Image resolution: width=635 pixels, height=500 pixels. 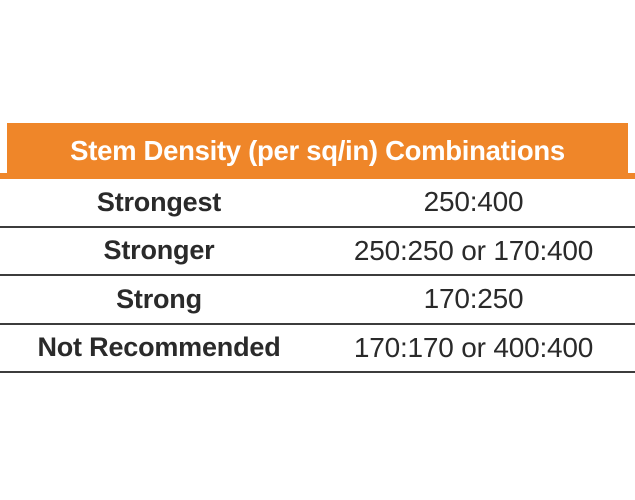 I want to click on table-row: Strongest 250:400, so click(x=317, y=203).